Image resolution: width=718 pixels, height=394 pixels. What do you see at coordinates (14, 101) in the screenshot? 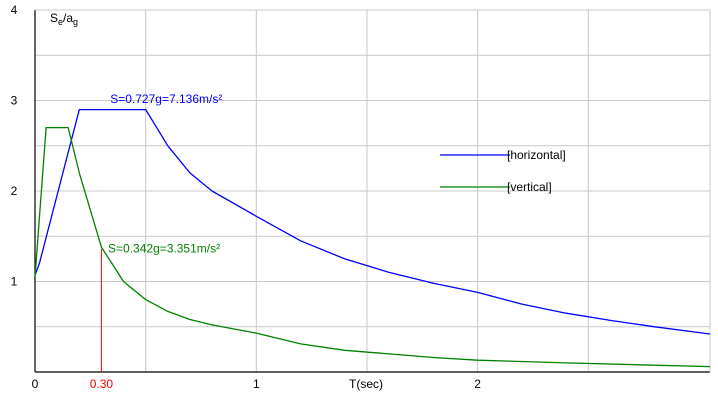
I see `y-tick-label: 3` at bounding box center [14, 101].